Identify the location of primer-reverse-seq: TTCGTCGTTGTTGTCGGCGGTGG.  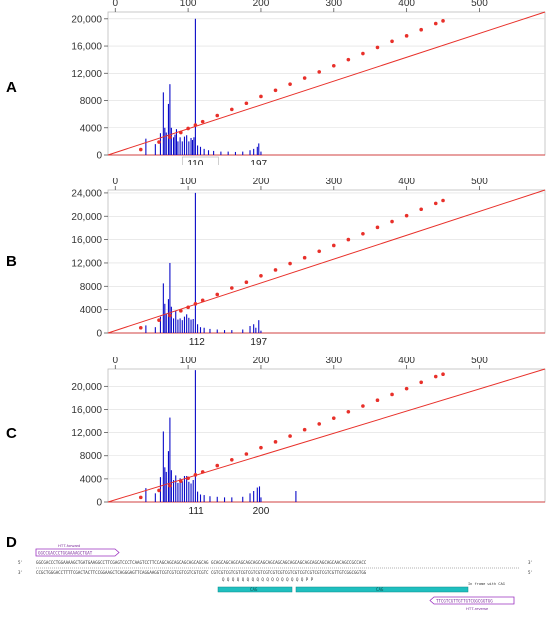
(464, 601).